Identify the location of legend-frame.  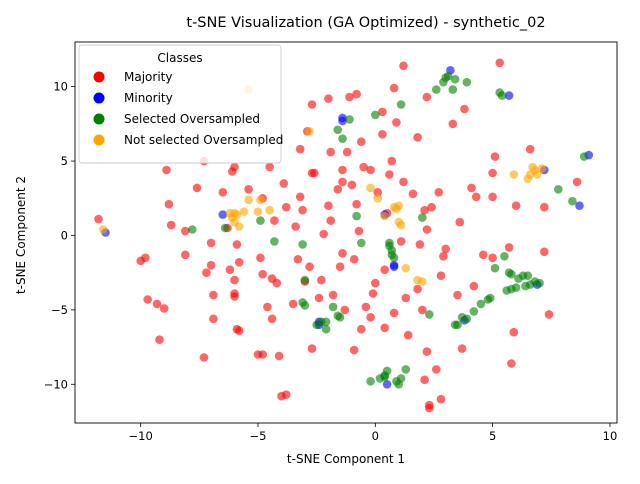
(180, 104).